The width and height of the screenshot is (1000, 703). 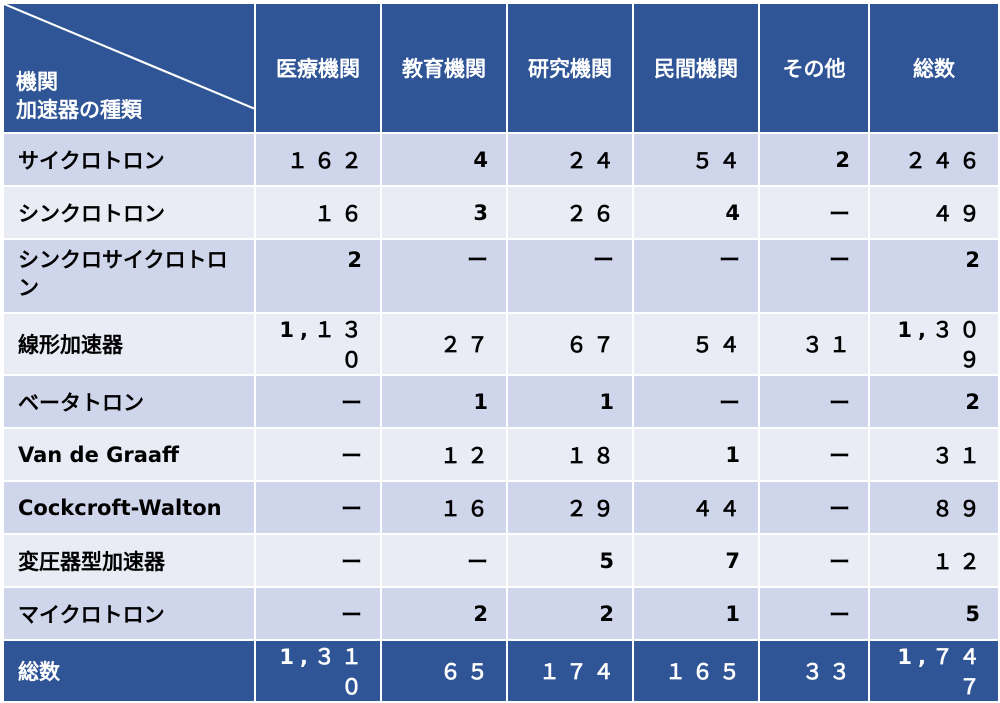 I want to click on table-row: Van de Graaff ー １２ １８ 1 ー ３１, so click(x=501, y=454).